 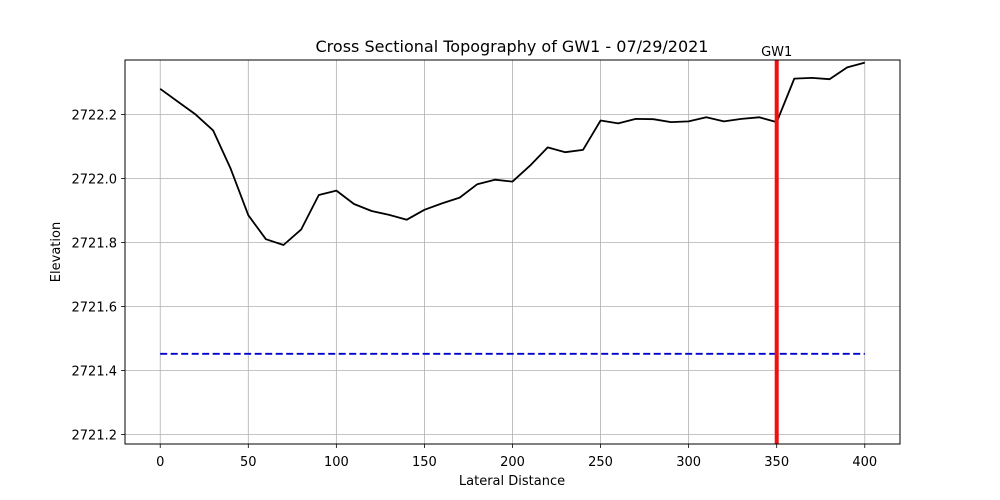 What do you see at coordinates (95, 115) in the screenshot?
I see `y-tick-label: 2722.2` at bounding box center [95, 115].